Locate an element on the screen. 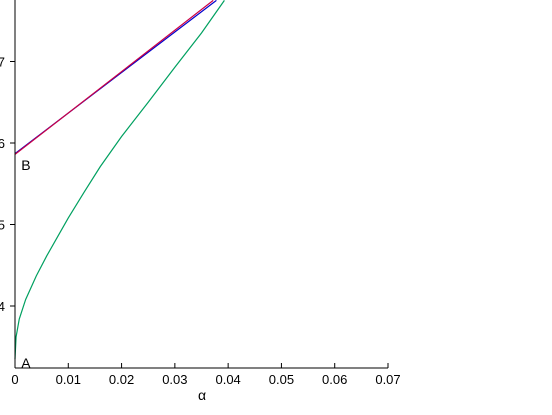 The width and height of the screenshot is (552, 415). y-tick-label: 4 is located at coordinates (2, 306).